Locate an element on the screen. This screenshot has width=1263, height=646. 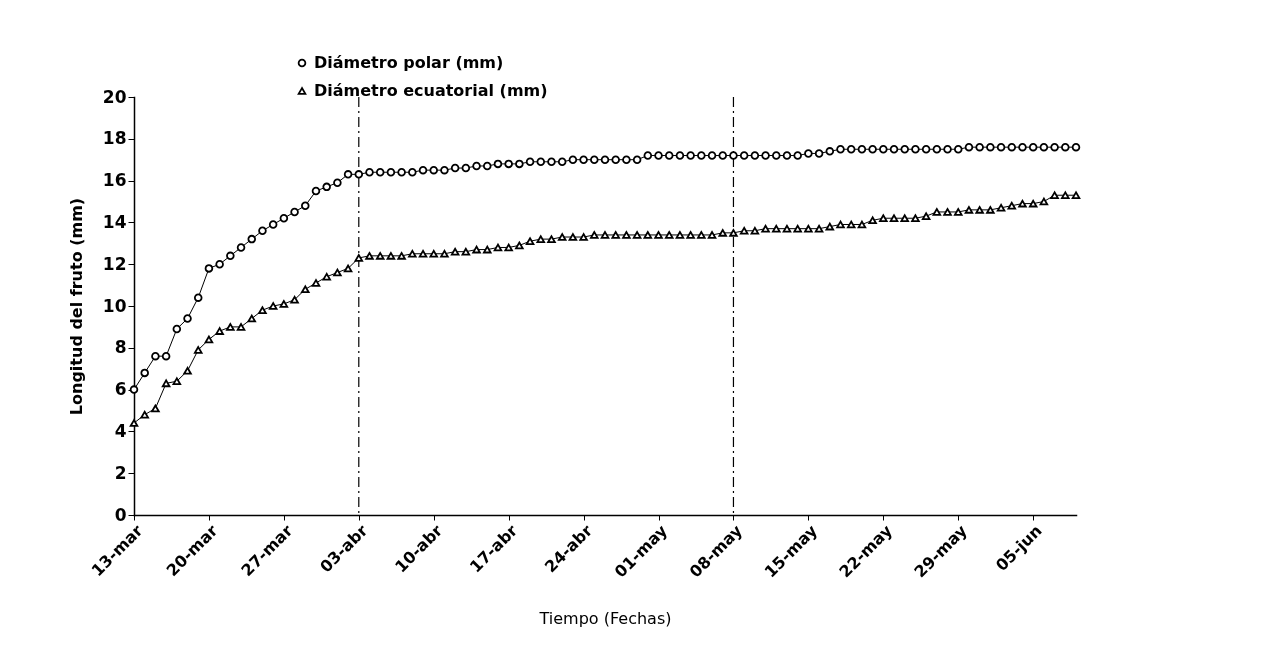
y-tick-label: 18 is located at coordinates (114, 138).